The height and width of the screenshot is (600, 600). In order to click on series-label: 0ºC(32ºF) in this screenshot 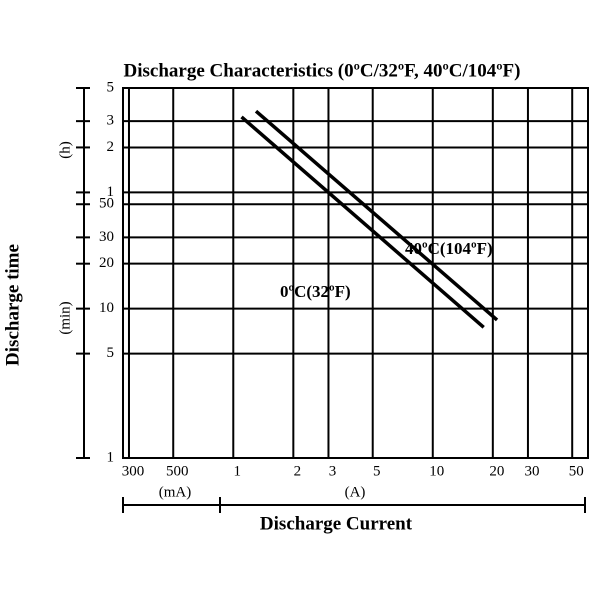, I will do `click(315, 291)`.